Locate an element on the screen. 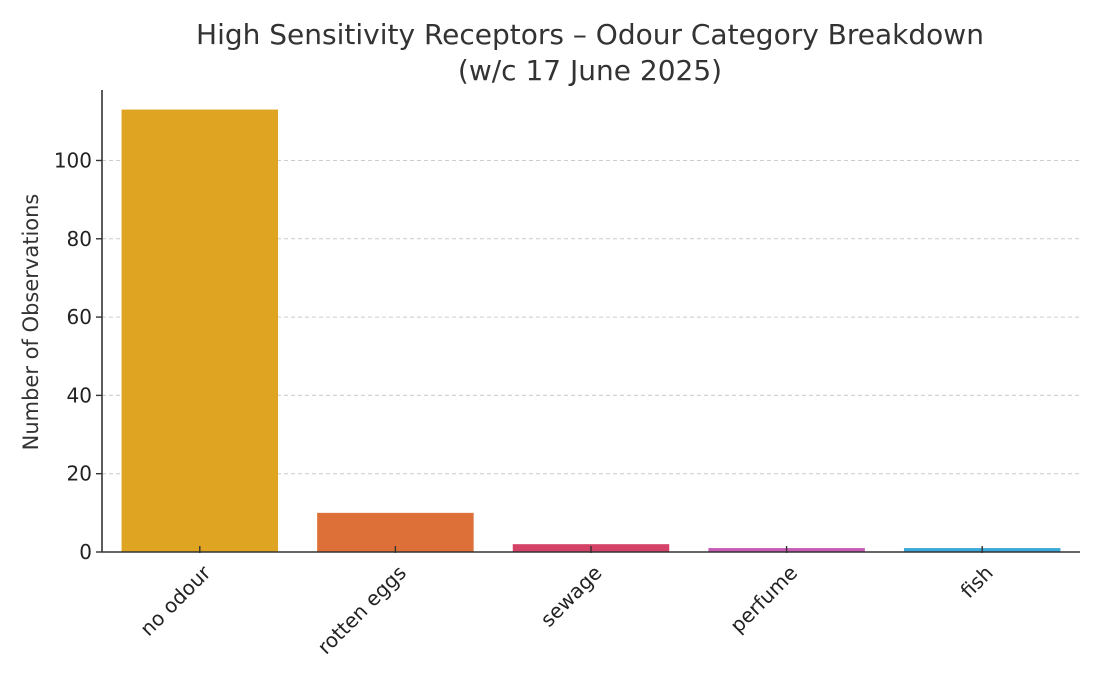 This screenshot has width=1100, height=691. bar-no-odour is located at coordinates (200, 331).